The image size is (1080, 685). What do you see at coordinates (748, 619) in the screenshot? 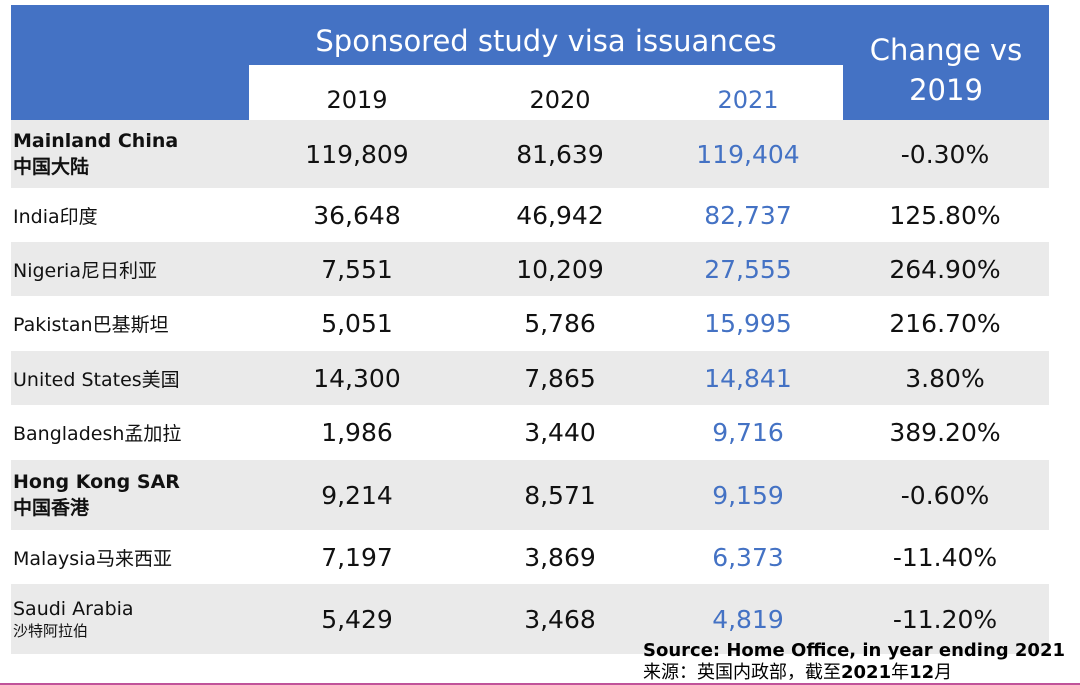
I see `value-cell-v2021: 4,819` at bounding box center [748, 619].